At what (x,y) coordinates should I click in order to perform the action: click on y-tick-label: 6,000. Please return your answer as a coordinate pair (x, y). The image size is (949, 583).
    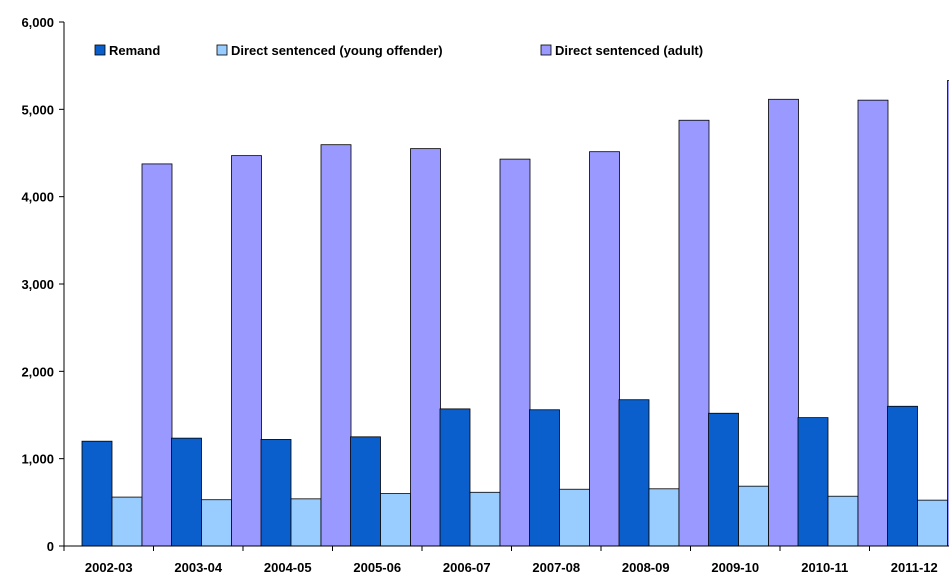
    Looking at the image, I should click on (37, 22).